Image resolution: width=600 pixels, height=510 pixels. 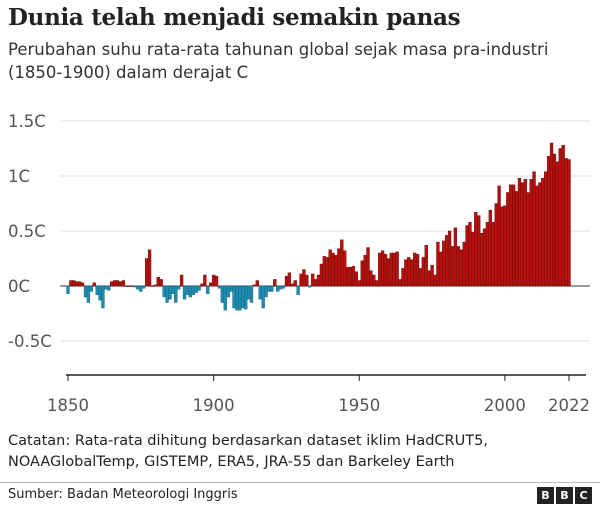 What do you see at coordinates (30, 231) in the screenshot?
I see `y-axis-labels: 1.5C 1C 0.5C 0C -0.5C` at bounding box center [30, 231].